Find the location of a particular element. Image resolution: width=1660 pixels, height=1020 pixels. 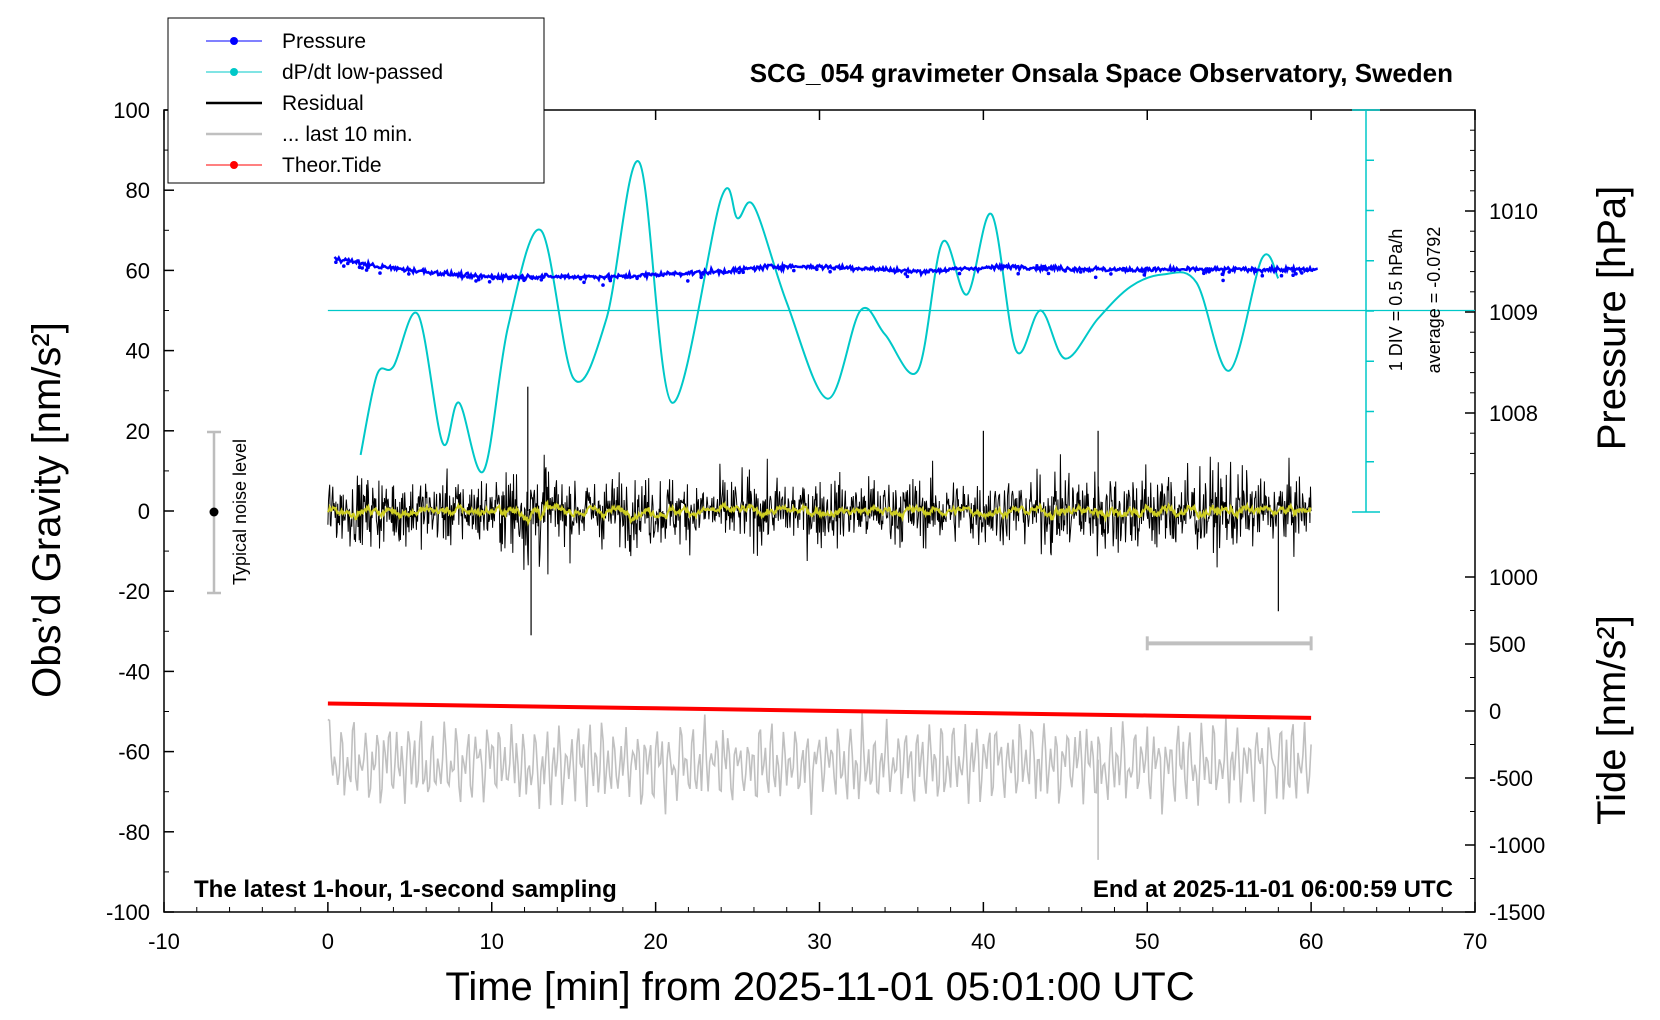

pressure-tick-label: 1008 is located at coordinates (1513, 413).